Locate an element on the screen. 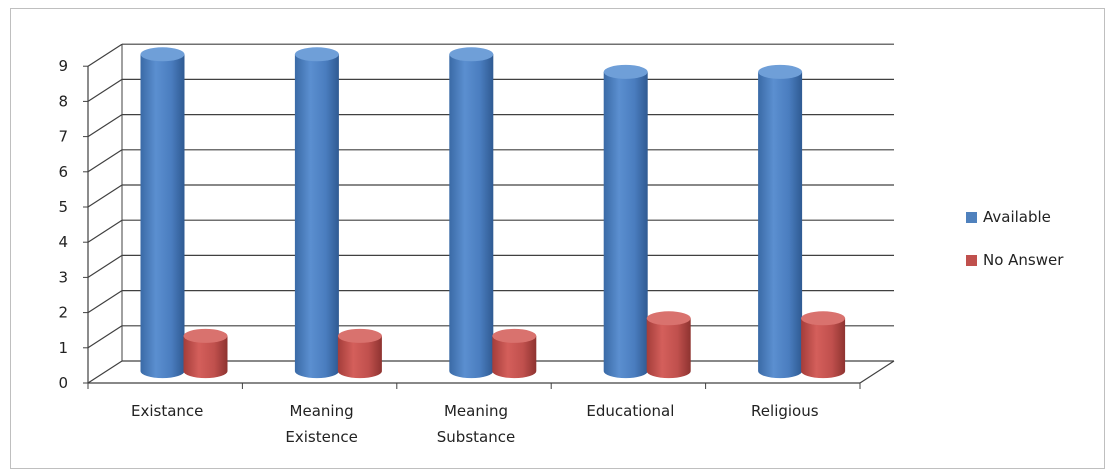  y-tick-label: 3 is located at coordinates (63, 277).